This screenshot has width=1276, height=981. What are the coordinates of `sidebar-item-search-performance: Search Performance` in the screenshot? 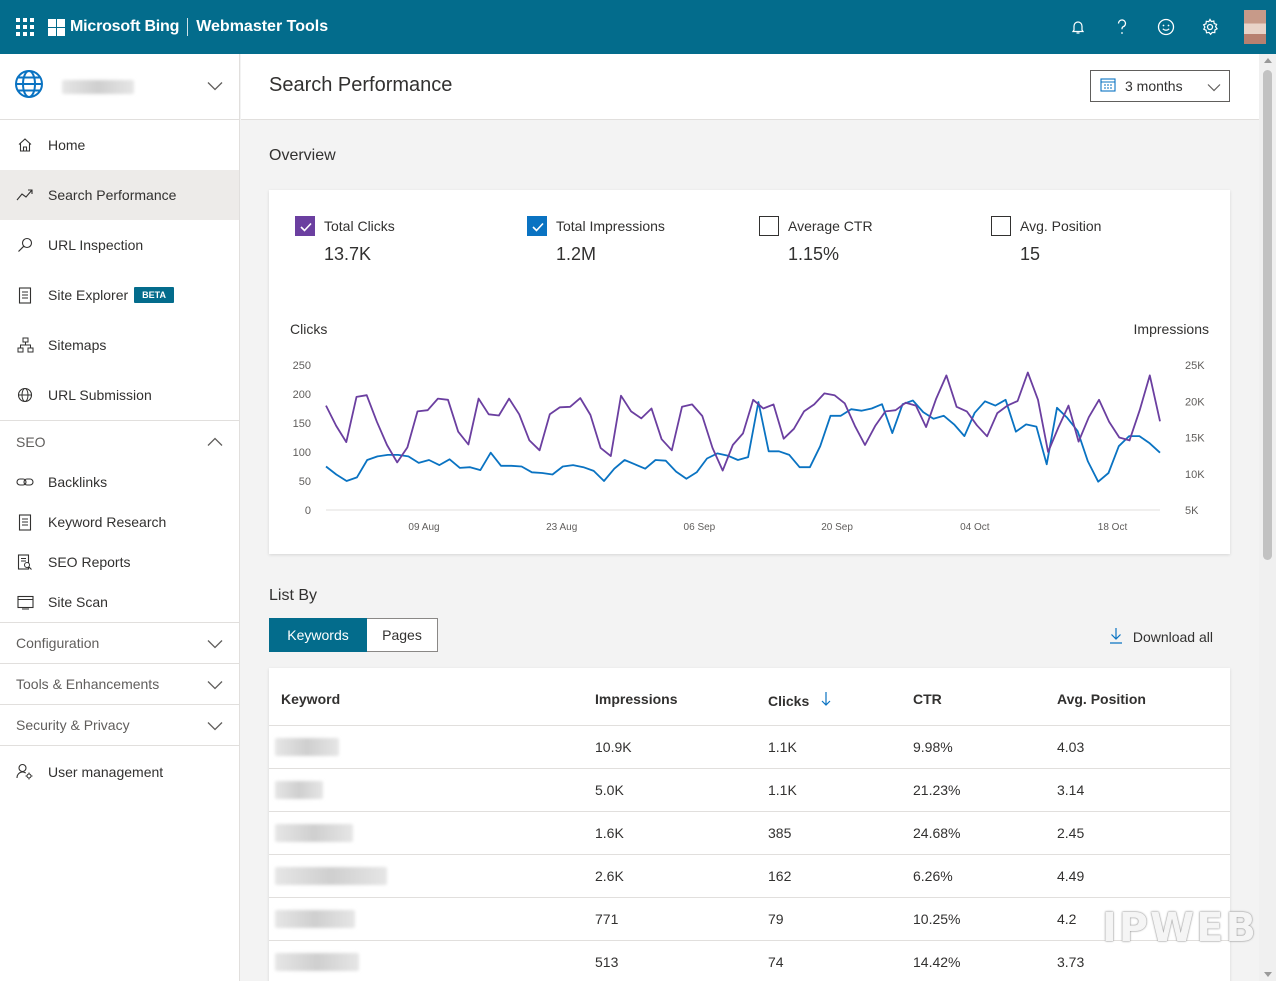 It's located at (119, 195).